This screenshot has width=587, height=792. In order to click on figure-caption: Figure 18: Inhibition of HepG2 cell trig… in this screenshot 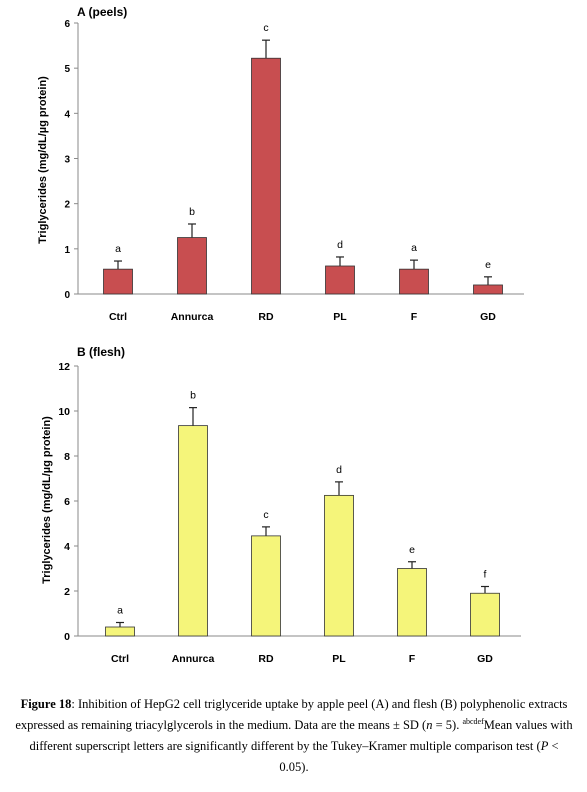, I will do `click(294, 736)`.